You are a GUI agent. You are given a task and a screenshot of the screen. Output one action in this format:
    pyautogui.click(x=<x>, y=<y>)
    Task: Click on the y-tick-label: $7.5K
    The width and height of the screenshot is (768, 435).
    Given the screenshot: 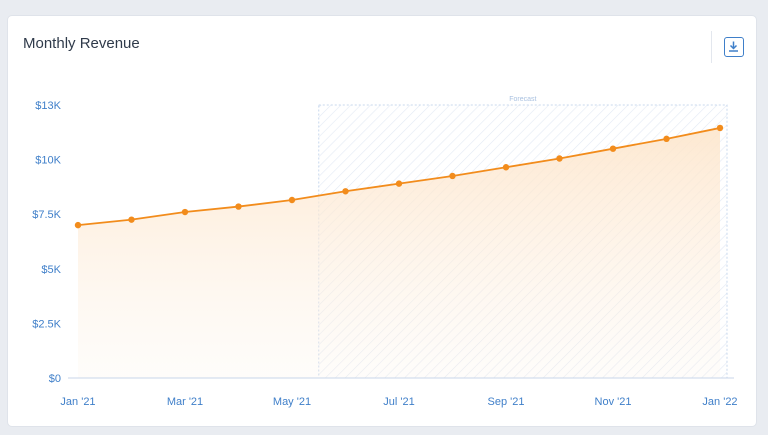 What is the action you would take?
    pyautogui.click(x=46, y=215)
    